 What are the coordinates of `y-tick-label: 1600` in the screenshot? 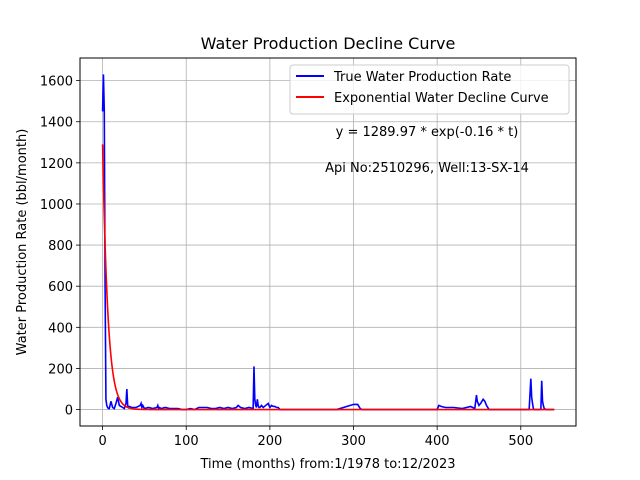 It's located at (56, 82).